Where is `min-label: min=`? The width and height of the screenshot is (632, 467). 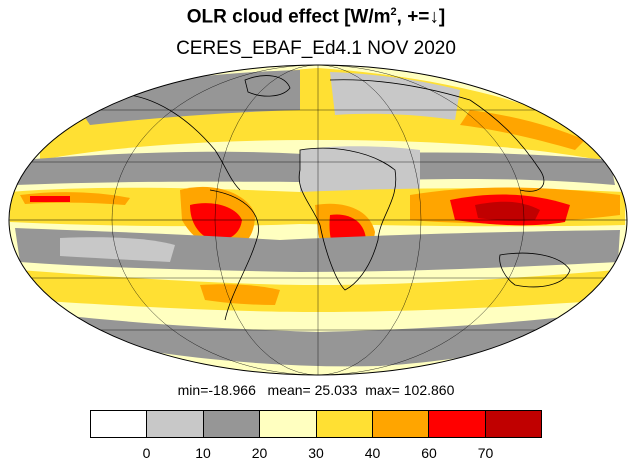
min-label: min= is located at coordinates (193, 390).